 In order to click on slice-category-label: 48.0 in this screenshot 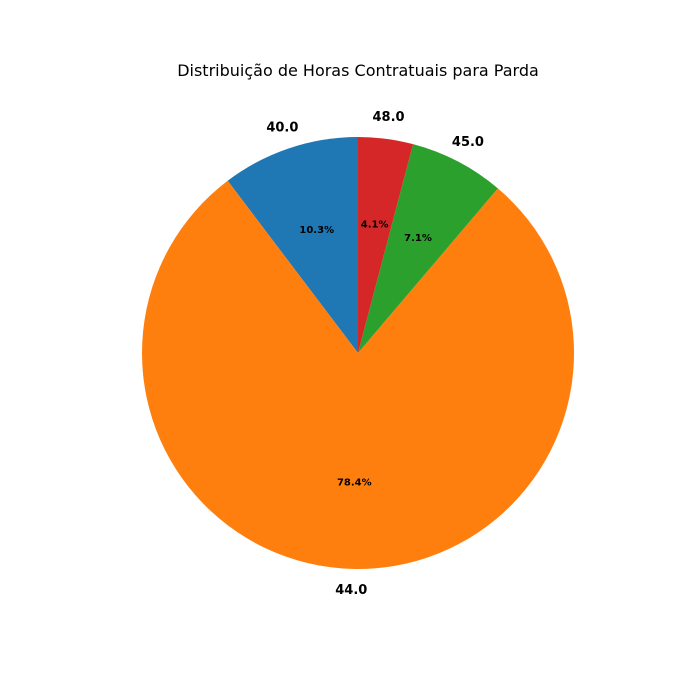, I will do `click(389, 117)`.